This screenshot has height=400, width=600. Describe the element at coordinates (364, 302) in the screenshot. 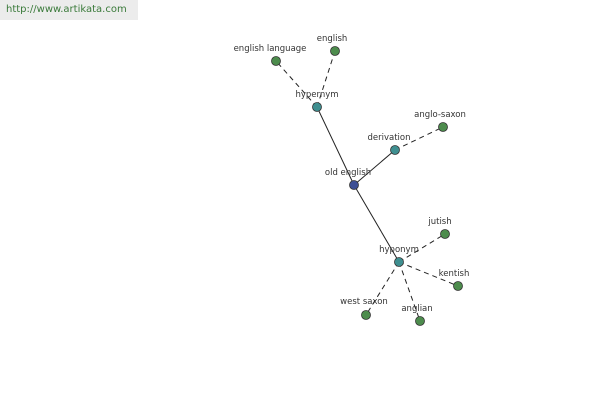

I see `node-label: west saxon` at that location.